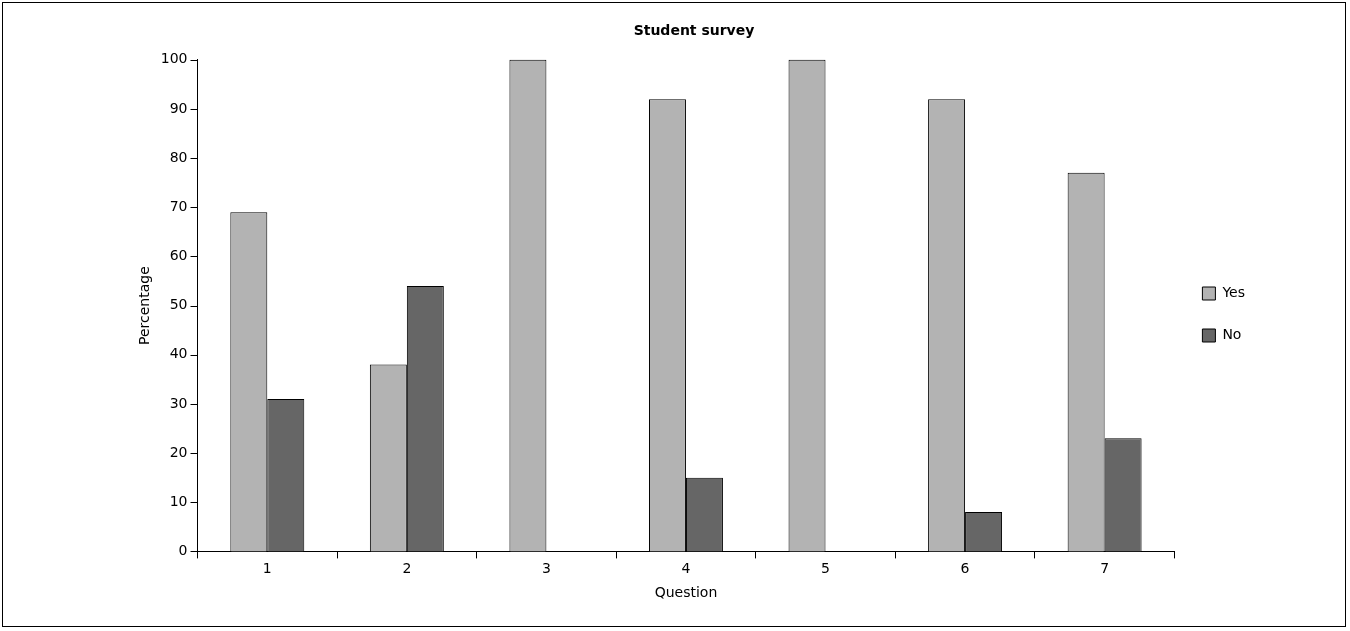 This screenshot has height=631, width=1350. Describe the element at coordinates (407, 568) in the screenshot. I see `x-tick-label: 2` at that location.